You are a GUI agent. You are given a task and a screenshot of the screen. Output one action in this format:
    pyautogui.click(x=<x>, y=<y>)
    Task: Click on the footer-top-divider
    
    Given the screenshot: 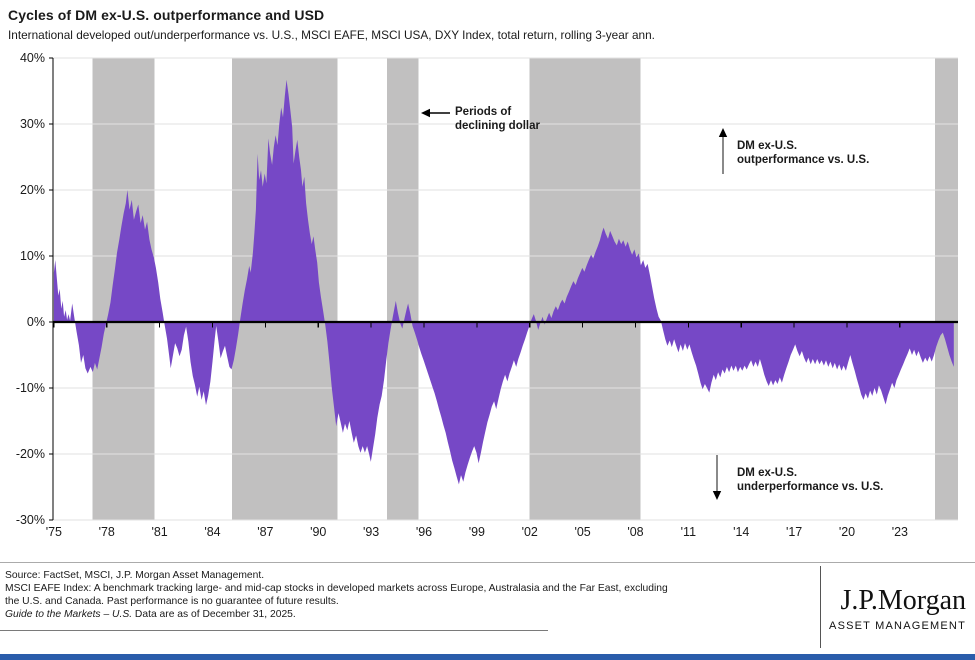 What is the action you would take?
    pyautogui.click(x=487, y=562)
    